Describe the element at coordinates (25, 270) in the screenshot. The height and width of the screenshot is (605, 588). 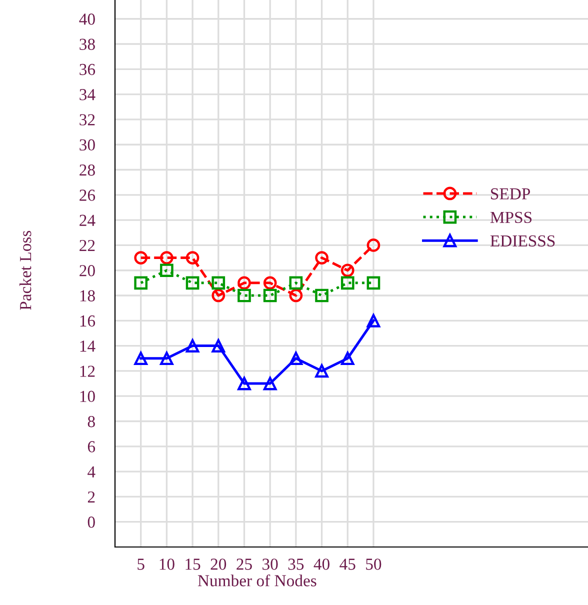
I see `y-axis-title: Packet Loss` at that location.